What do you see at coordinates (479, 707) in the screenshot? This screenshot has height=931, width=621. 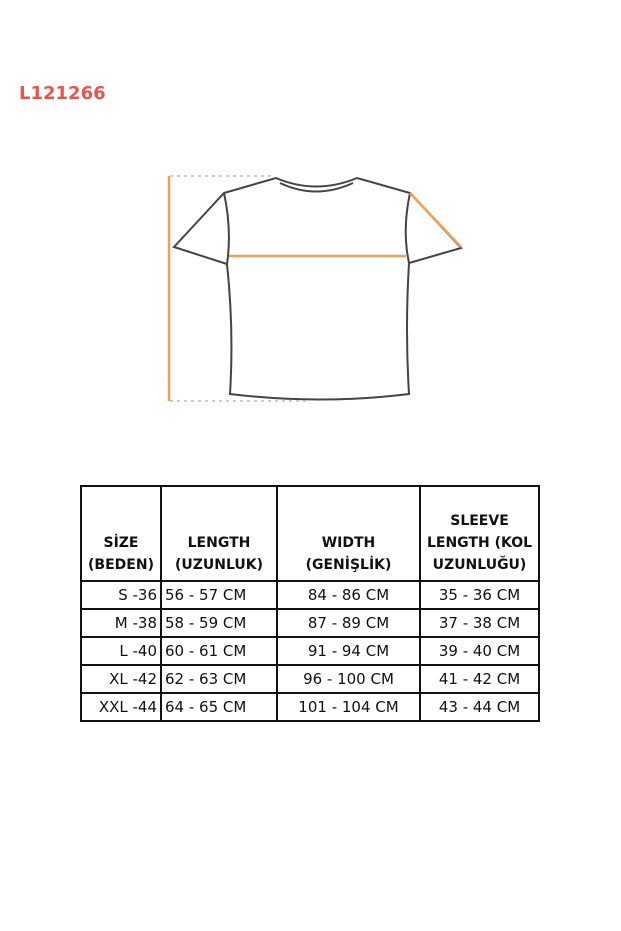 I see `table-text: 43 - 44 CM` at bounding box center [479, 707].